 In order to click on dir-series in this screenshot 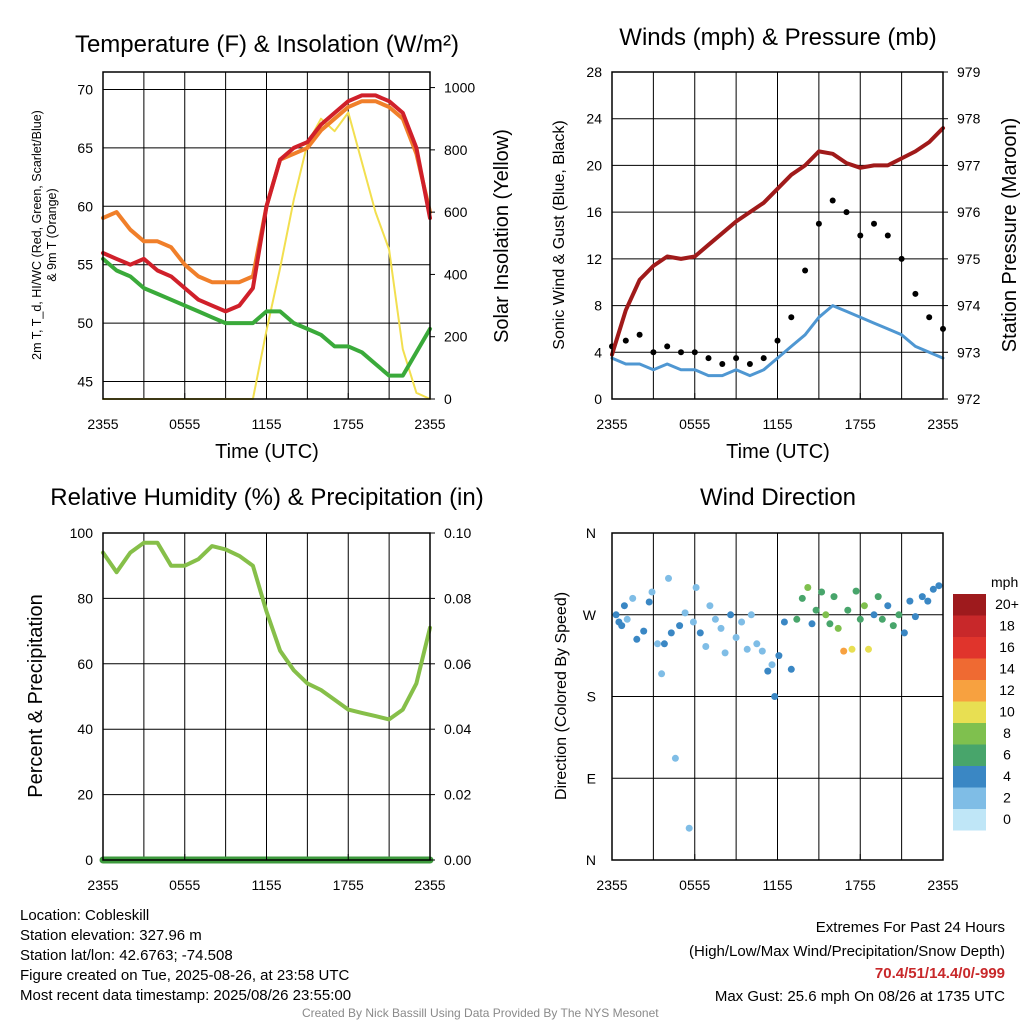, I will do `click(777, 703)`.